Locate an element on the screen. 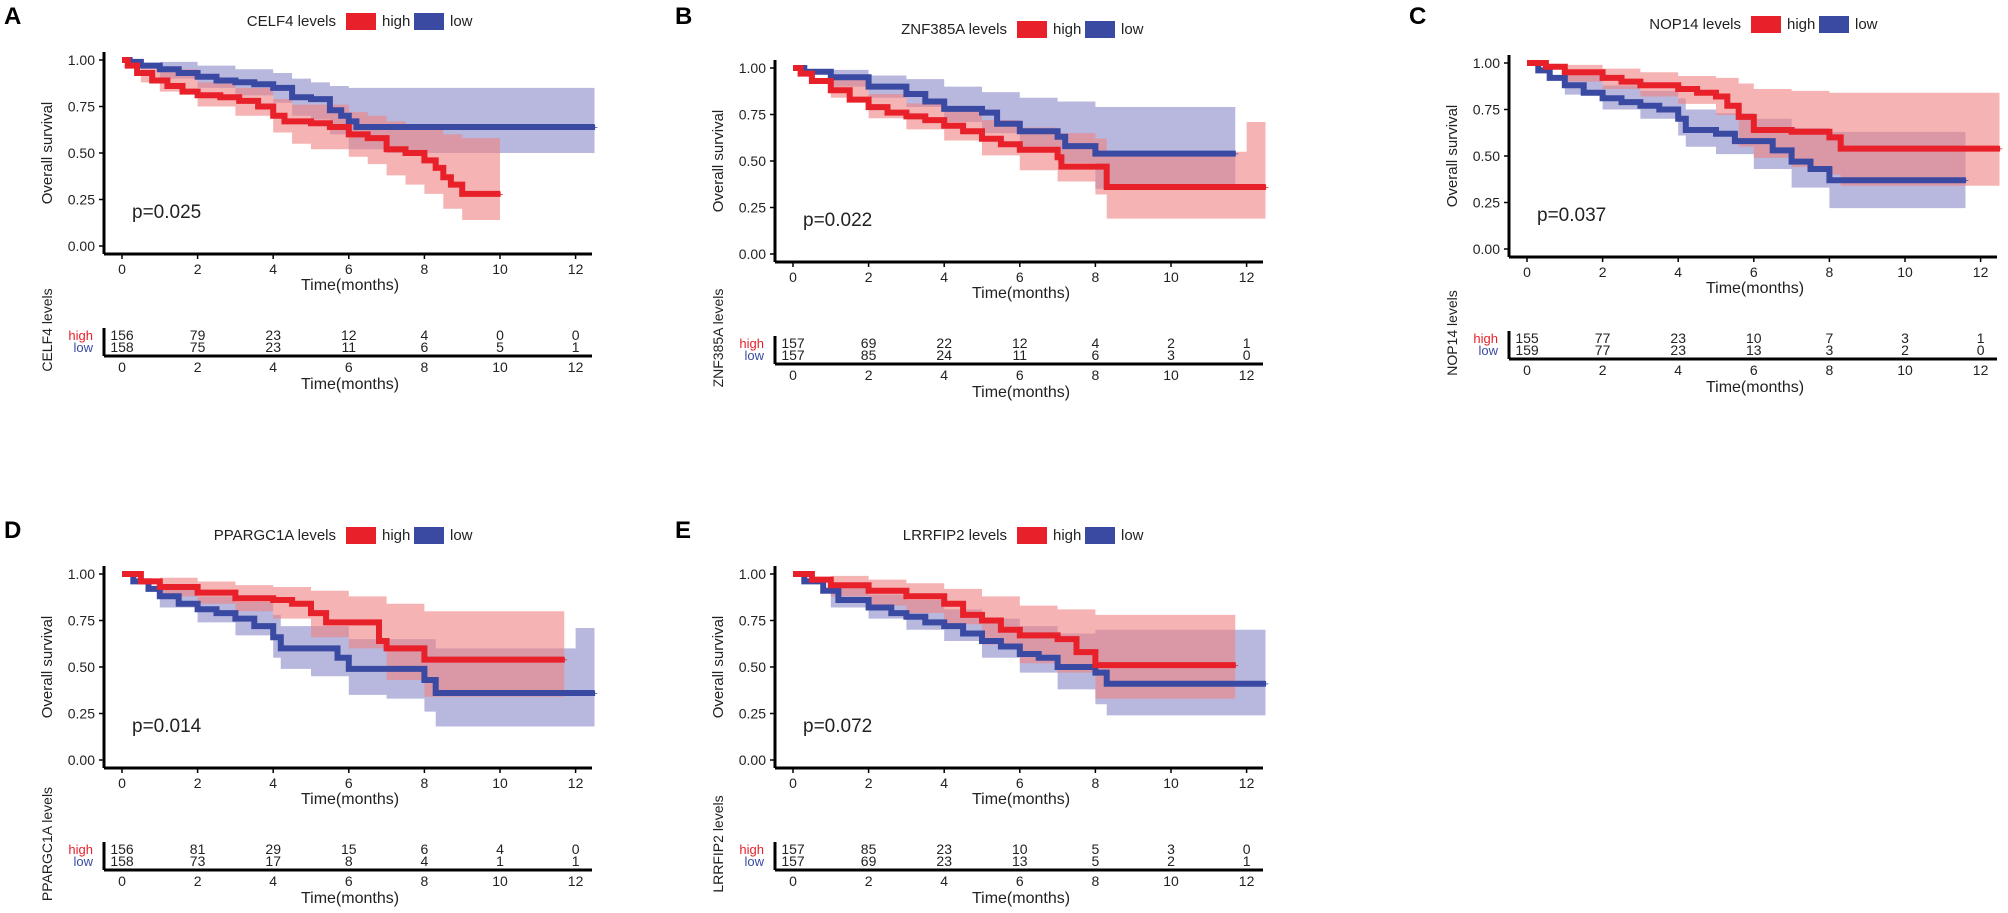 The width and height of the screenshot is (2008, 913). risk-count-high: 22 is located at coordinates (944, 343).